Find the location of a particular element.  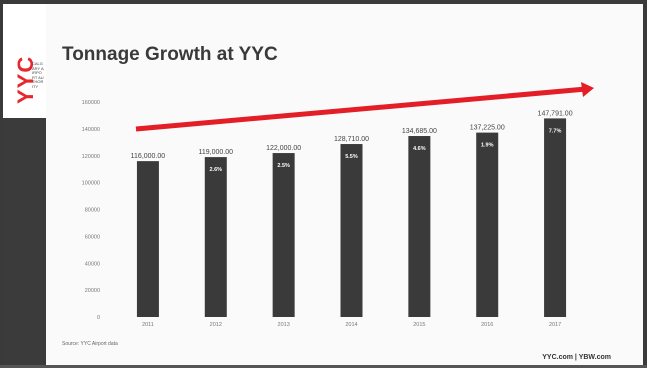

bar-value-label: 147,791.00 is located at coordinates (555, 113).